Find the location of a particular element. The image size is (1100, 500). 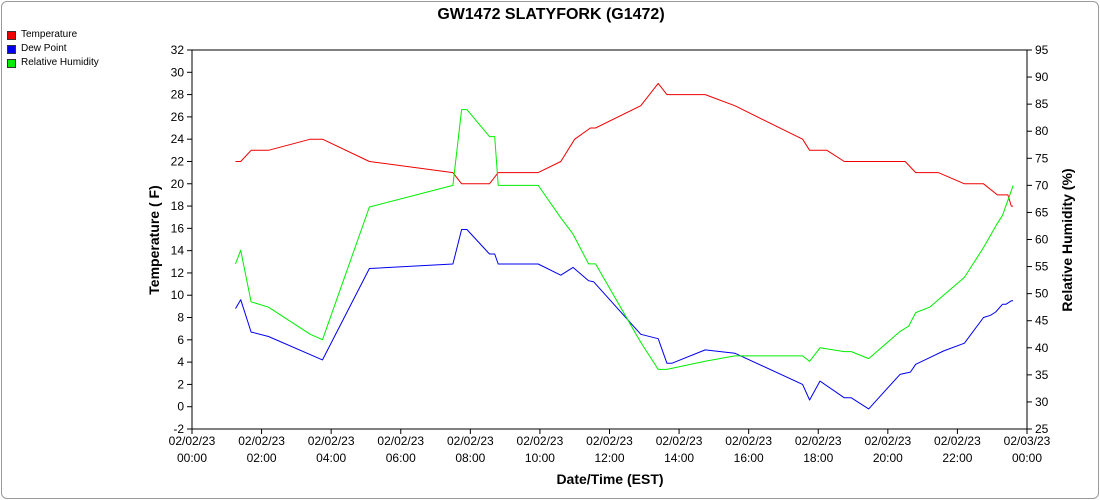

y2-tick-label: 40 is located at coordinates (1042, 348).